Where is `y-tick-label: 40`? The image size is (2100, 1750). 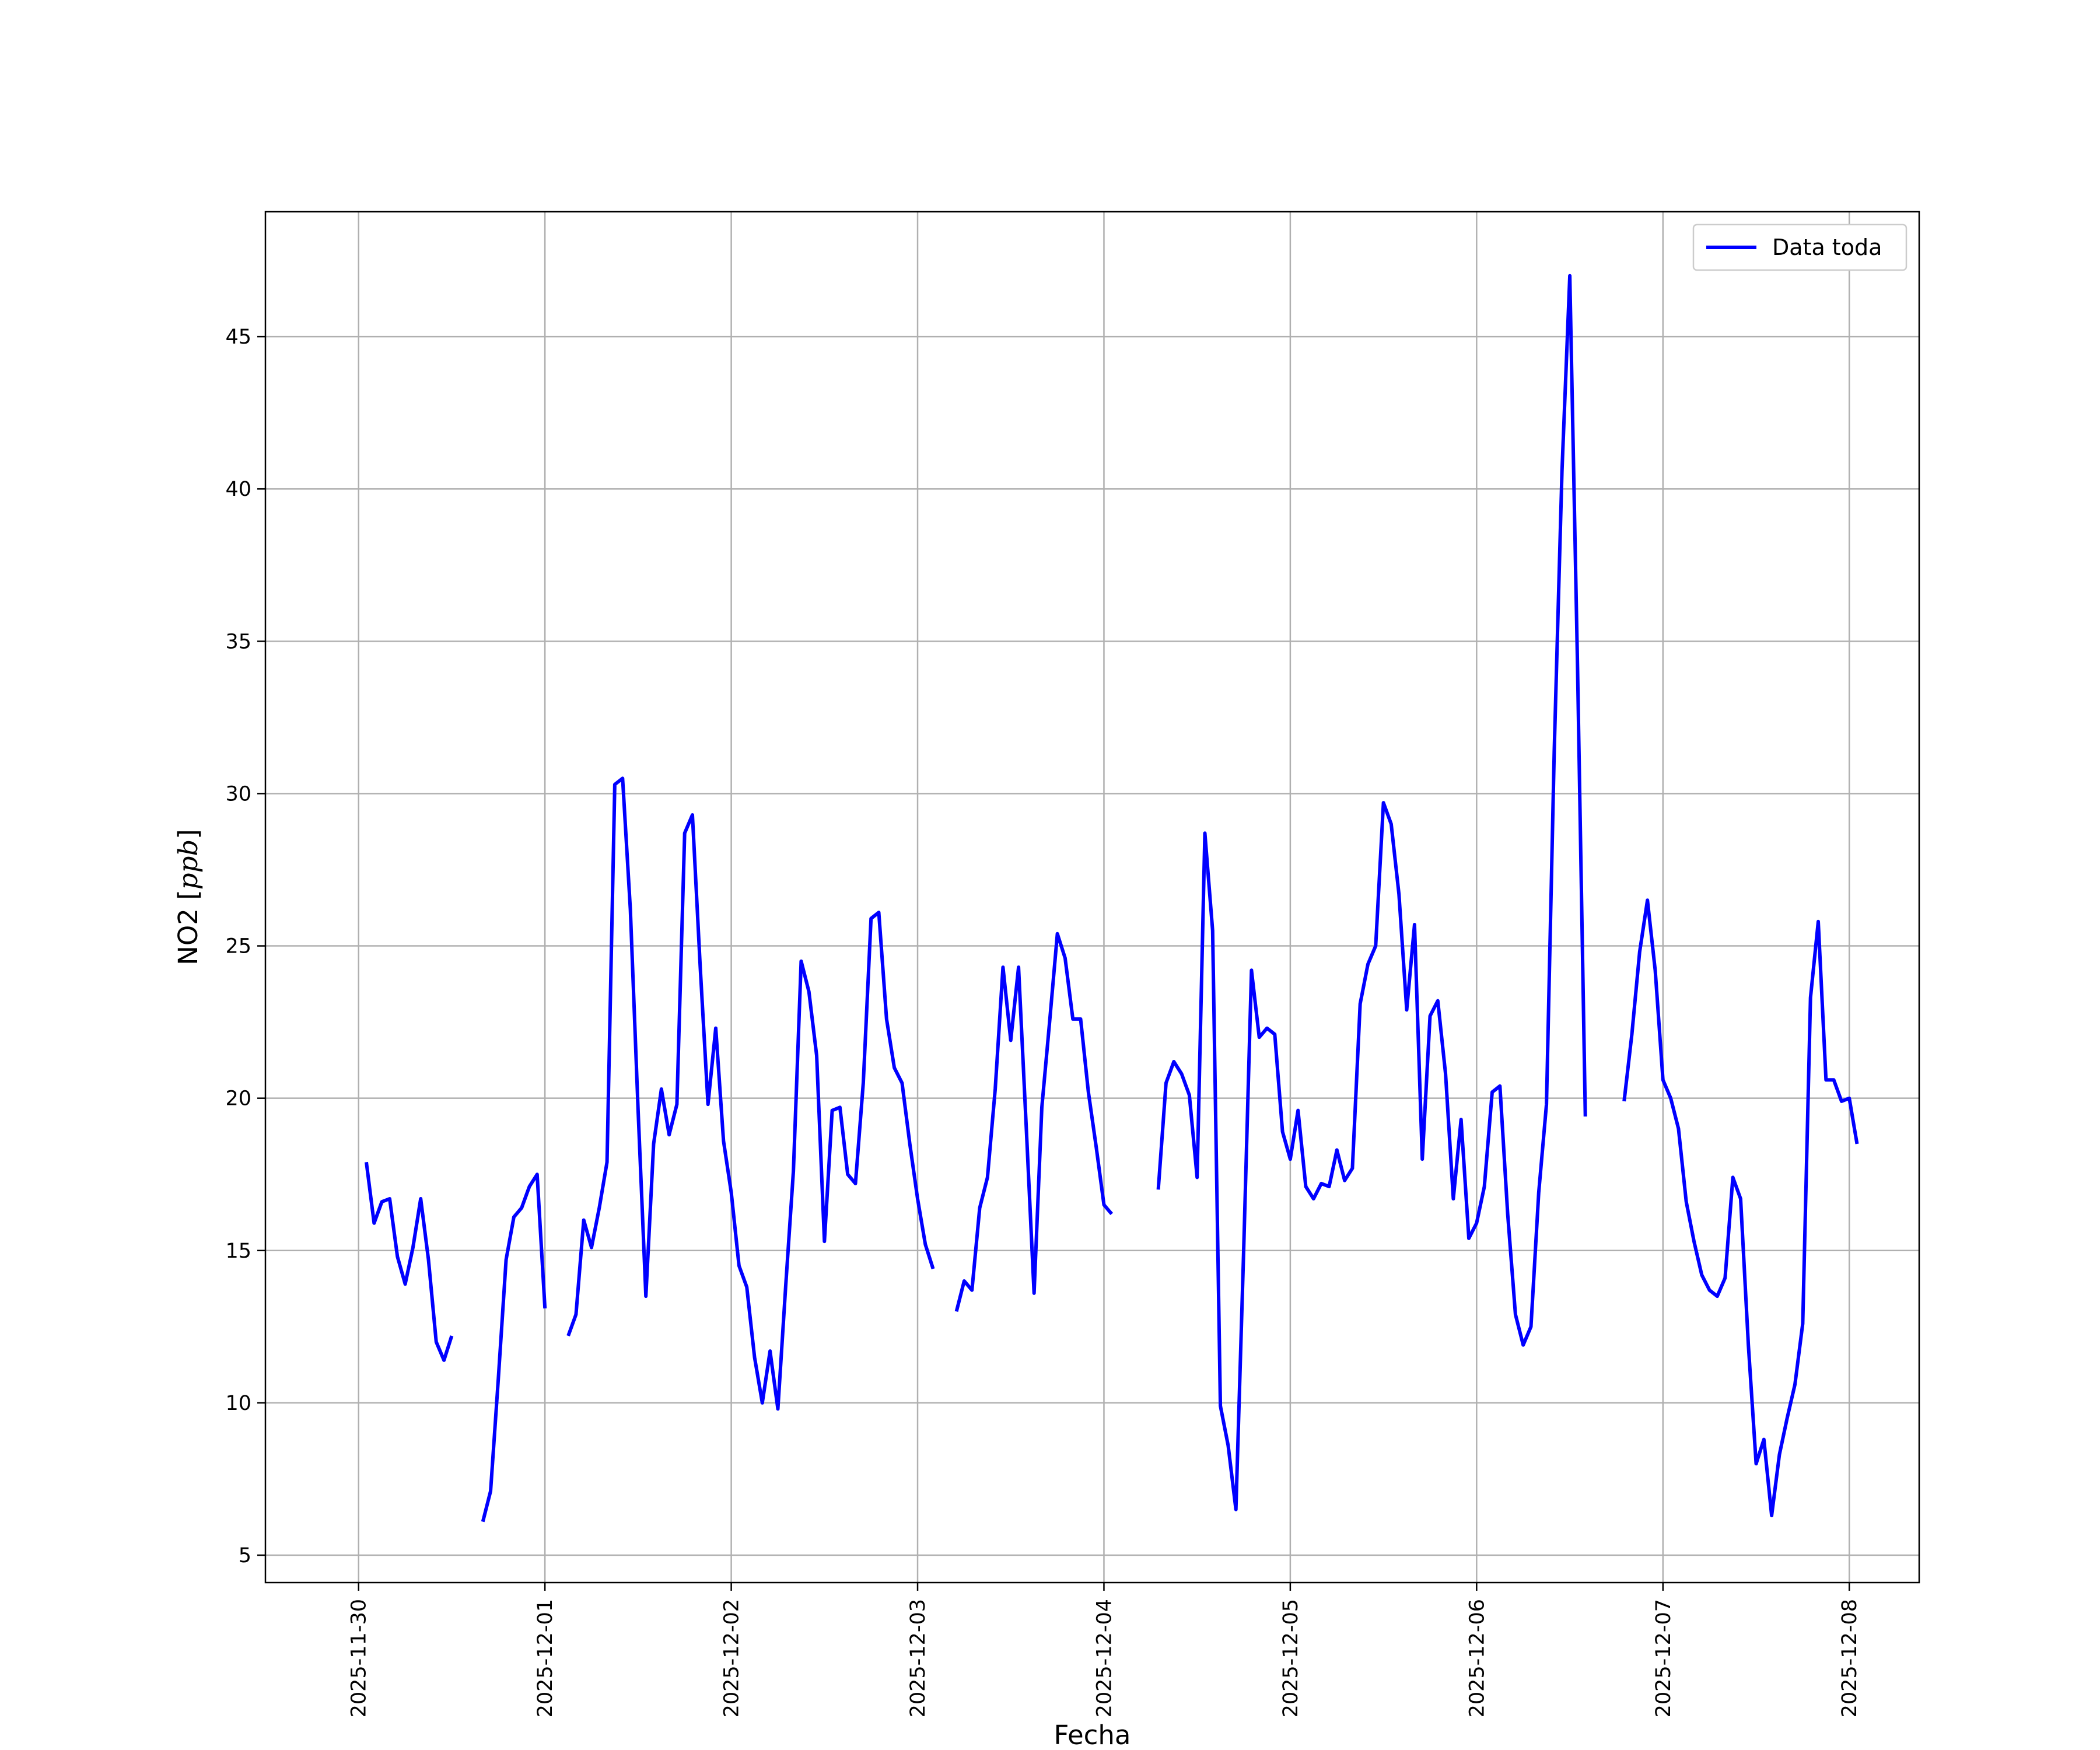
y-tick-label: 40 is located at coordinates (238, 489).